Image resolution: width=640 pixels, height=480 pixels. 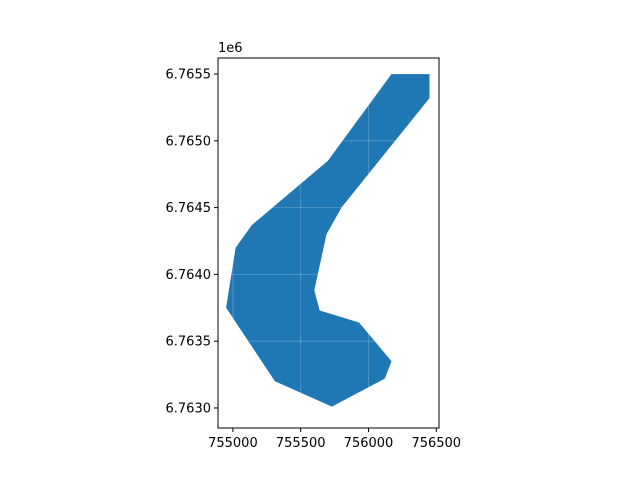 I want to click on y-tick-label: 6.7650, so click(x=189, y=141).